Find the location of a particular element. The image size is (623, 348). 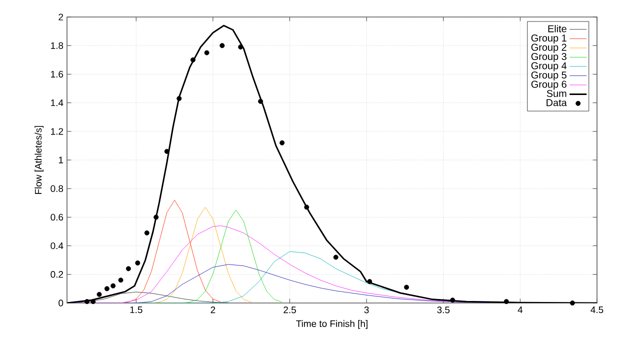

y-tick-label: 2 is located at coordinates (61, 17).